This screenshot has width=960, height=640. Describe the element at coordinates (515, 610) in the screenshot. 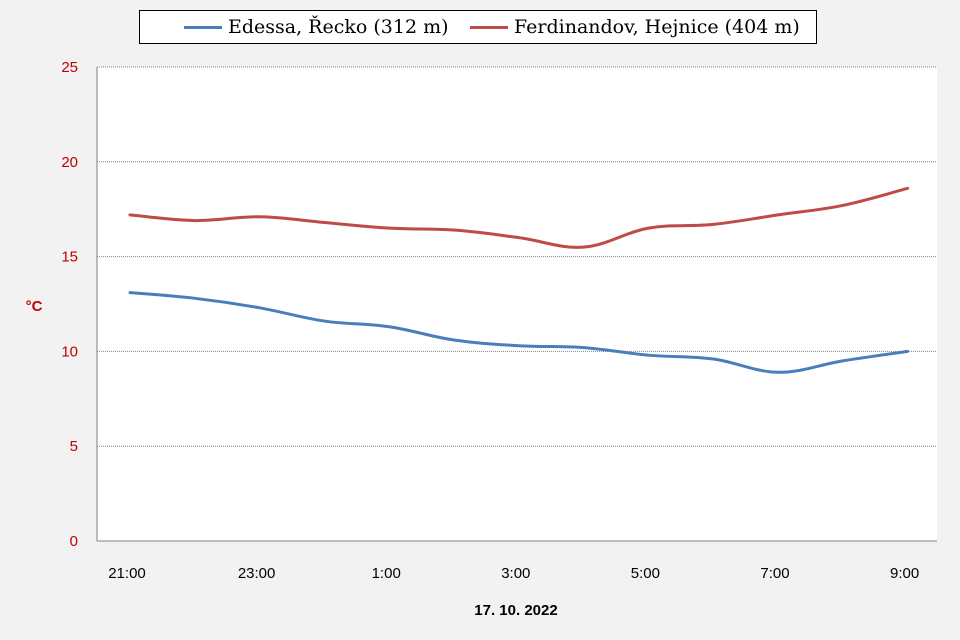

I see `x-axis-label: 17. 10. 2022` at that location.